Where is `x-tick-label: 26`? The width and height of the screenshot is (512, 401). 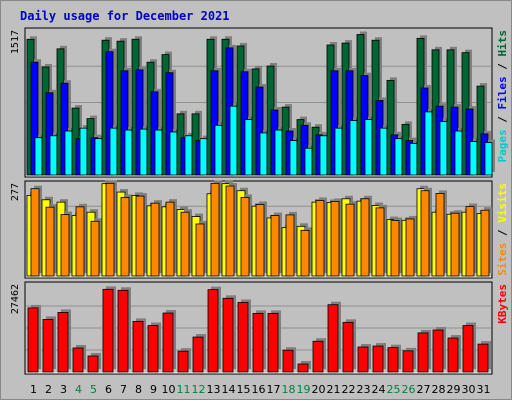
x-tick-label: 26 is located at coordinates (409, 389).